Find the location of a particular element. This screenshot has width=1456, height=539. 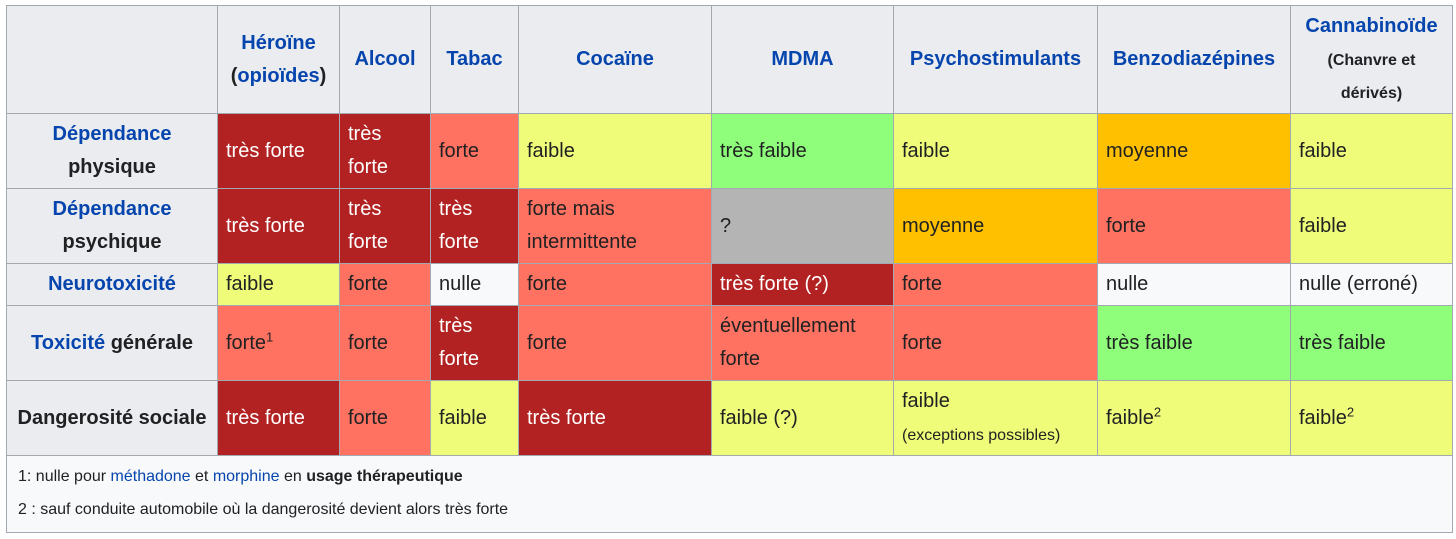

cell-toxi-tabac: très forte is located at coordinates (474, 343).